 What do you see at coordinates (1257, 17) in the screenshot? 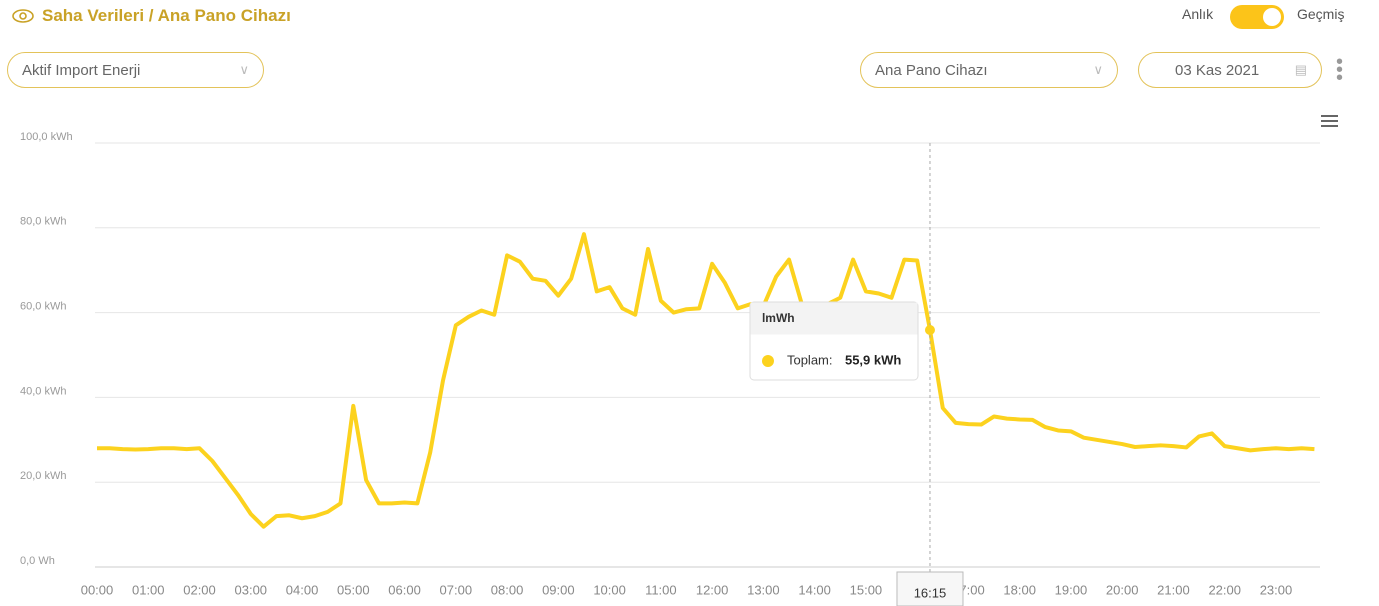
I see `toggle-switch` at bounding box center [1257, 17].